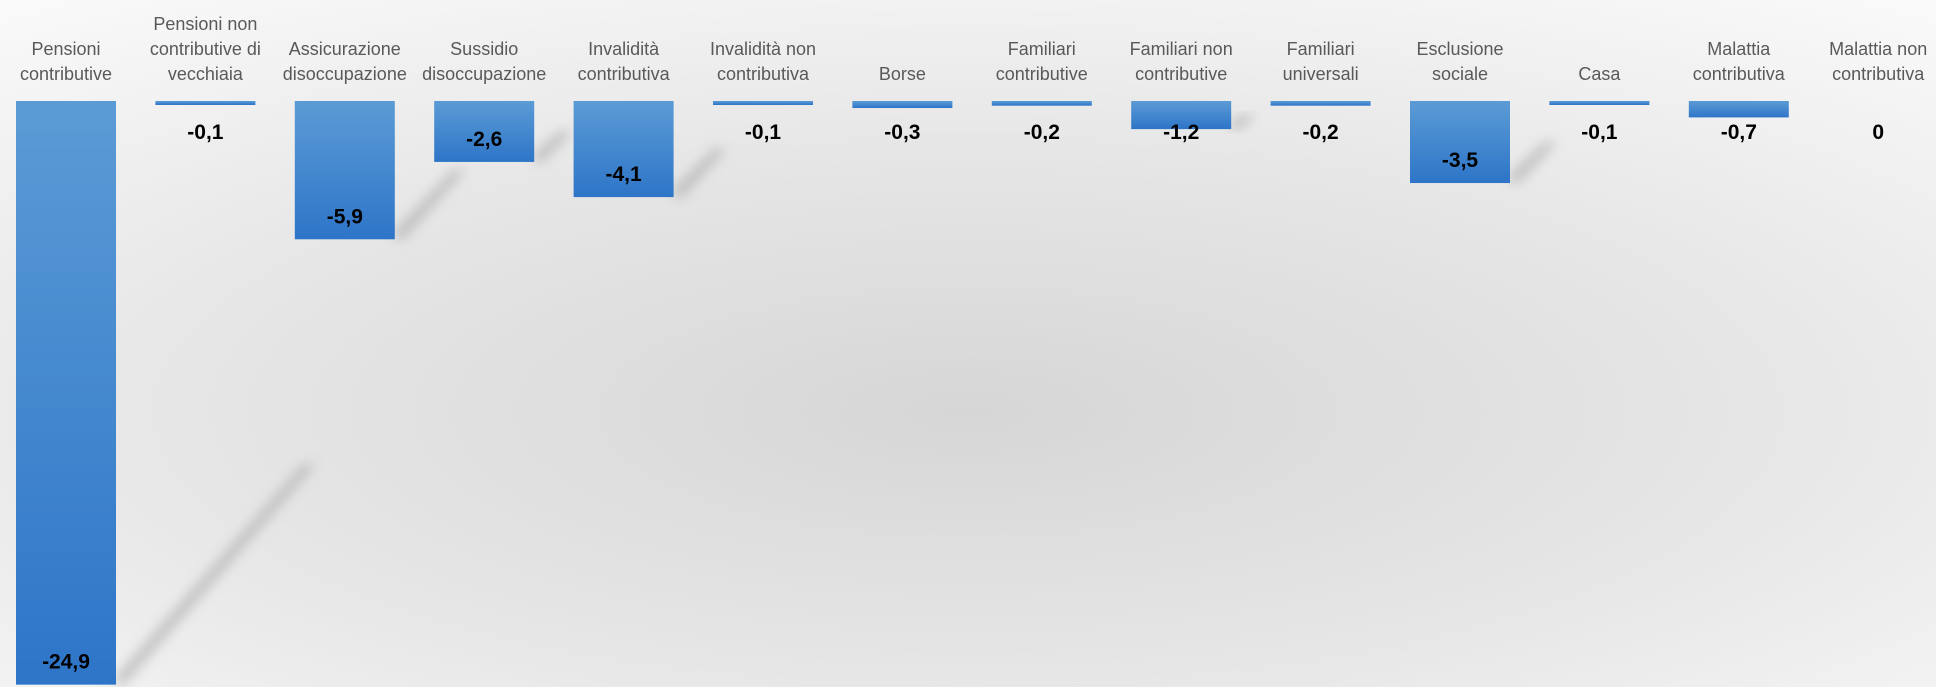 This screenshot has width=1936, height=687. What do you see at coordinates (1243, 122) in the screenshot?
I see `bar-shadow-familiari-non-contributive` at bounding box center [1243, 122].